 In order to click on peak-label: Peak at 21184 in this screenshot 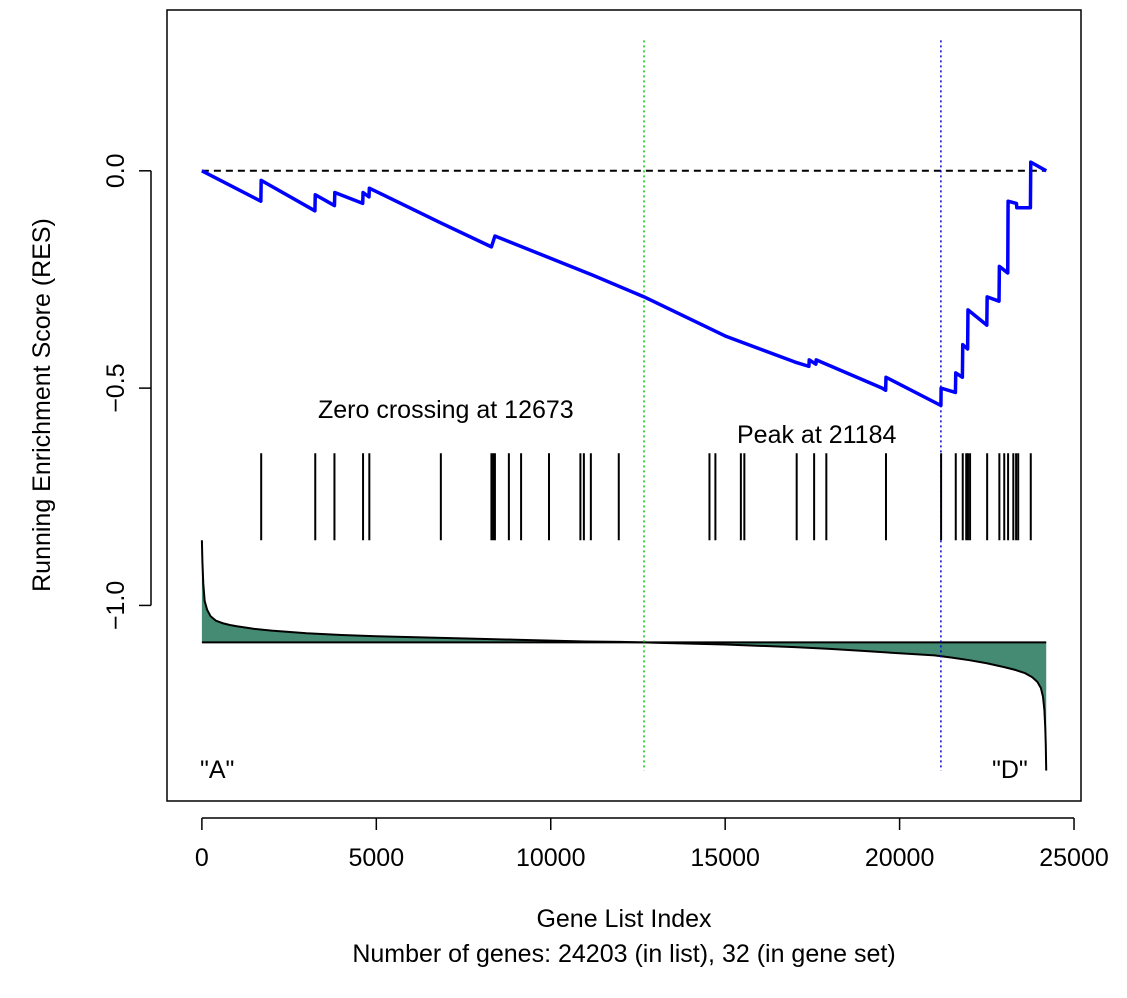, I will do `click(816, 435)`.